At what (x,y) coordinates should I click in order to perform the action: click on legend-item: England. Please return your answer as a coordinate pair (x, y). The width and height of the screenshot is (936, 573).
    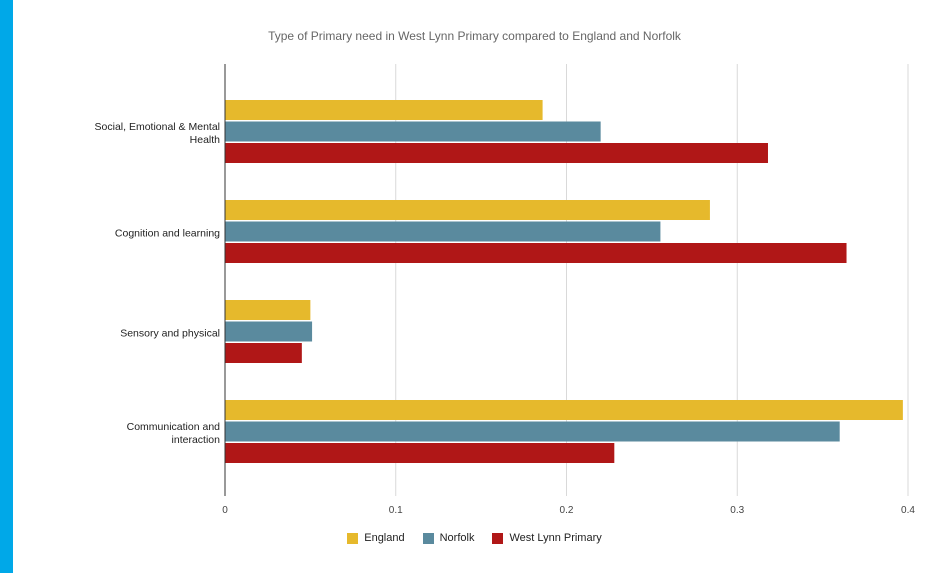
    Looking at the image, I should click on (376, 538).